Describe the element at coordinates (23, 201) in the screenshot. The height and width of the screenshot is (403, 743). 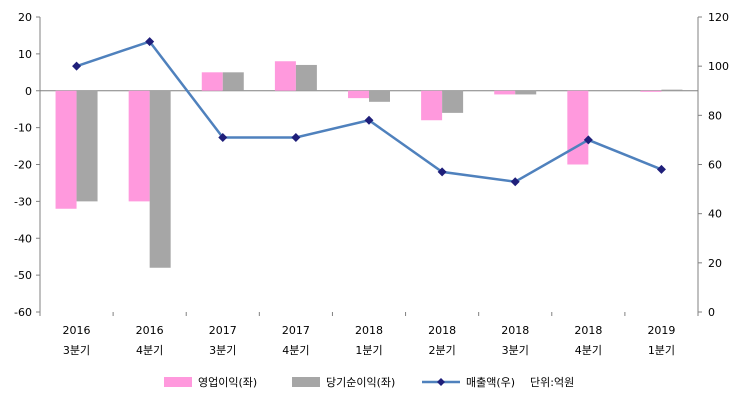
I see `left-tick-label: -30` at that location.